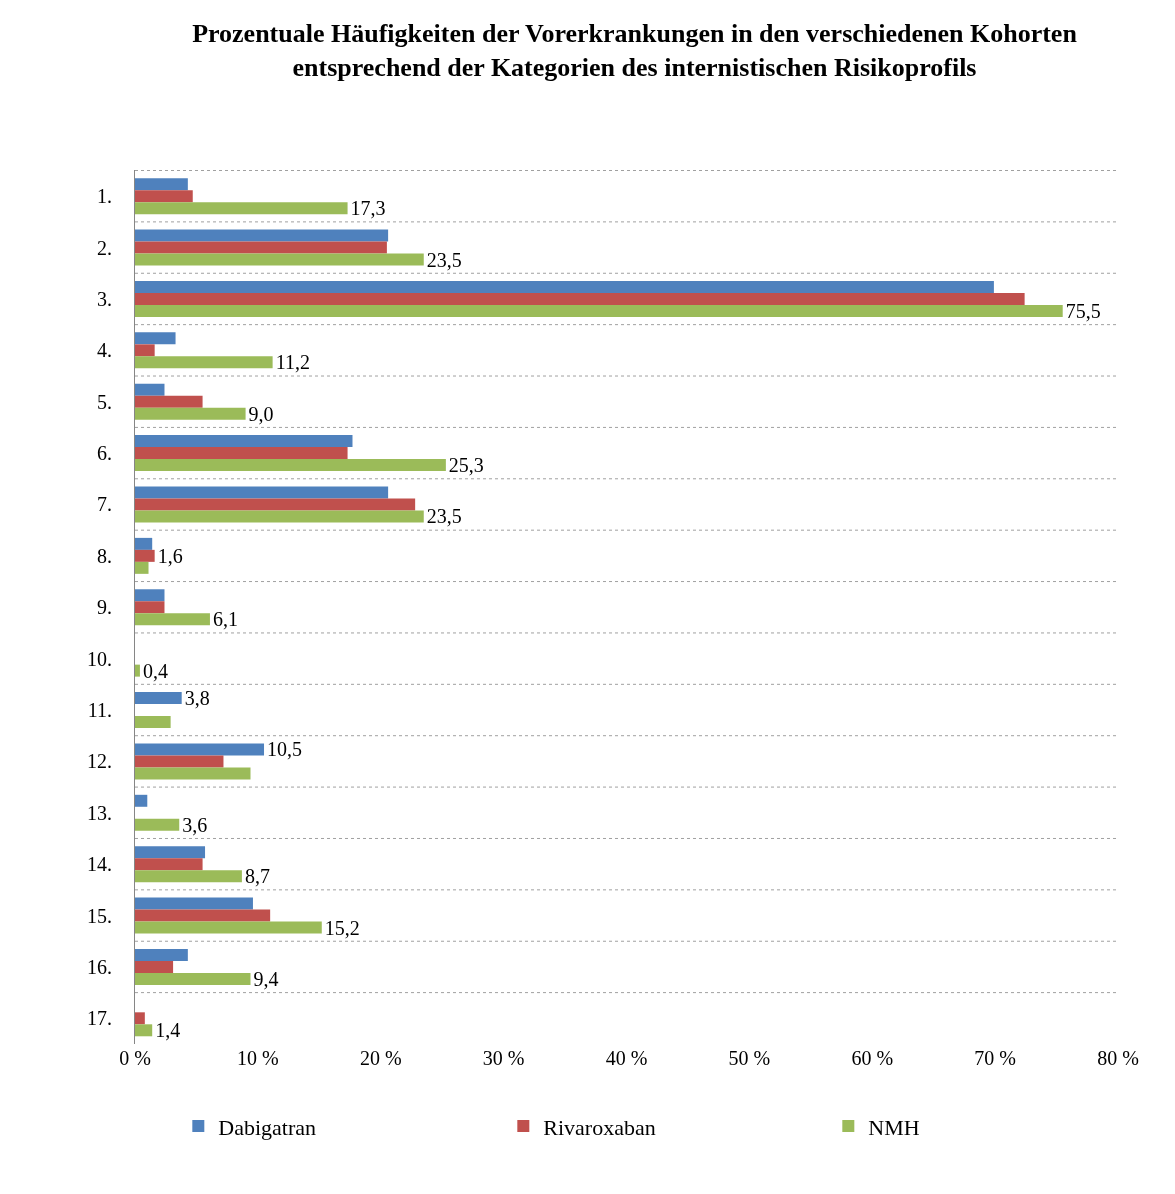 The image size is (1175, 1194). I want to click on y-tick-label: 1., so click(104, 196).